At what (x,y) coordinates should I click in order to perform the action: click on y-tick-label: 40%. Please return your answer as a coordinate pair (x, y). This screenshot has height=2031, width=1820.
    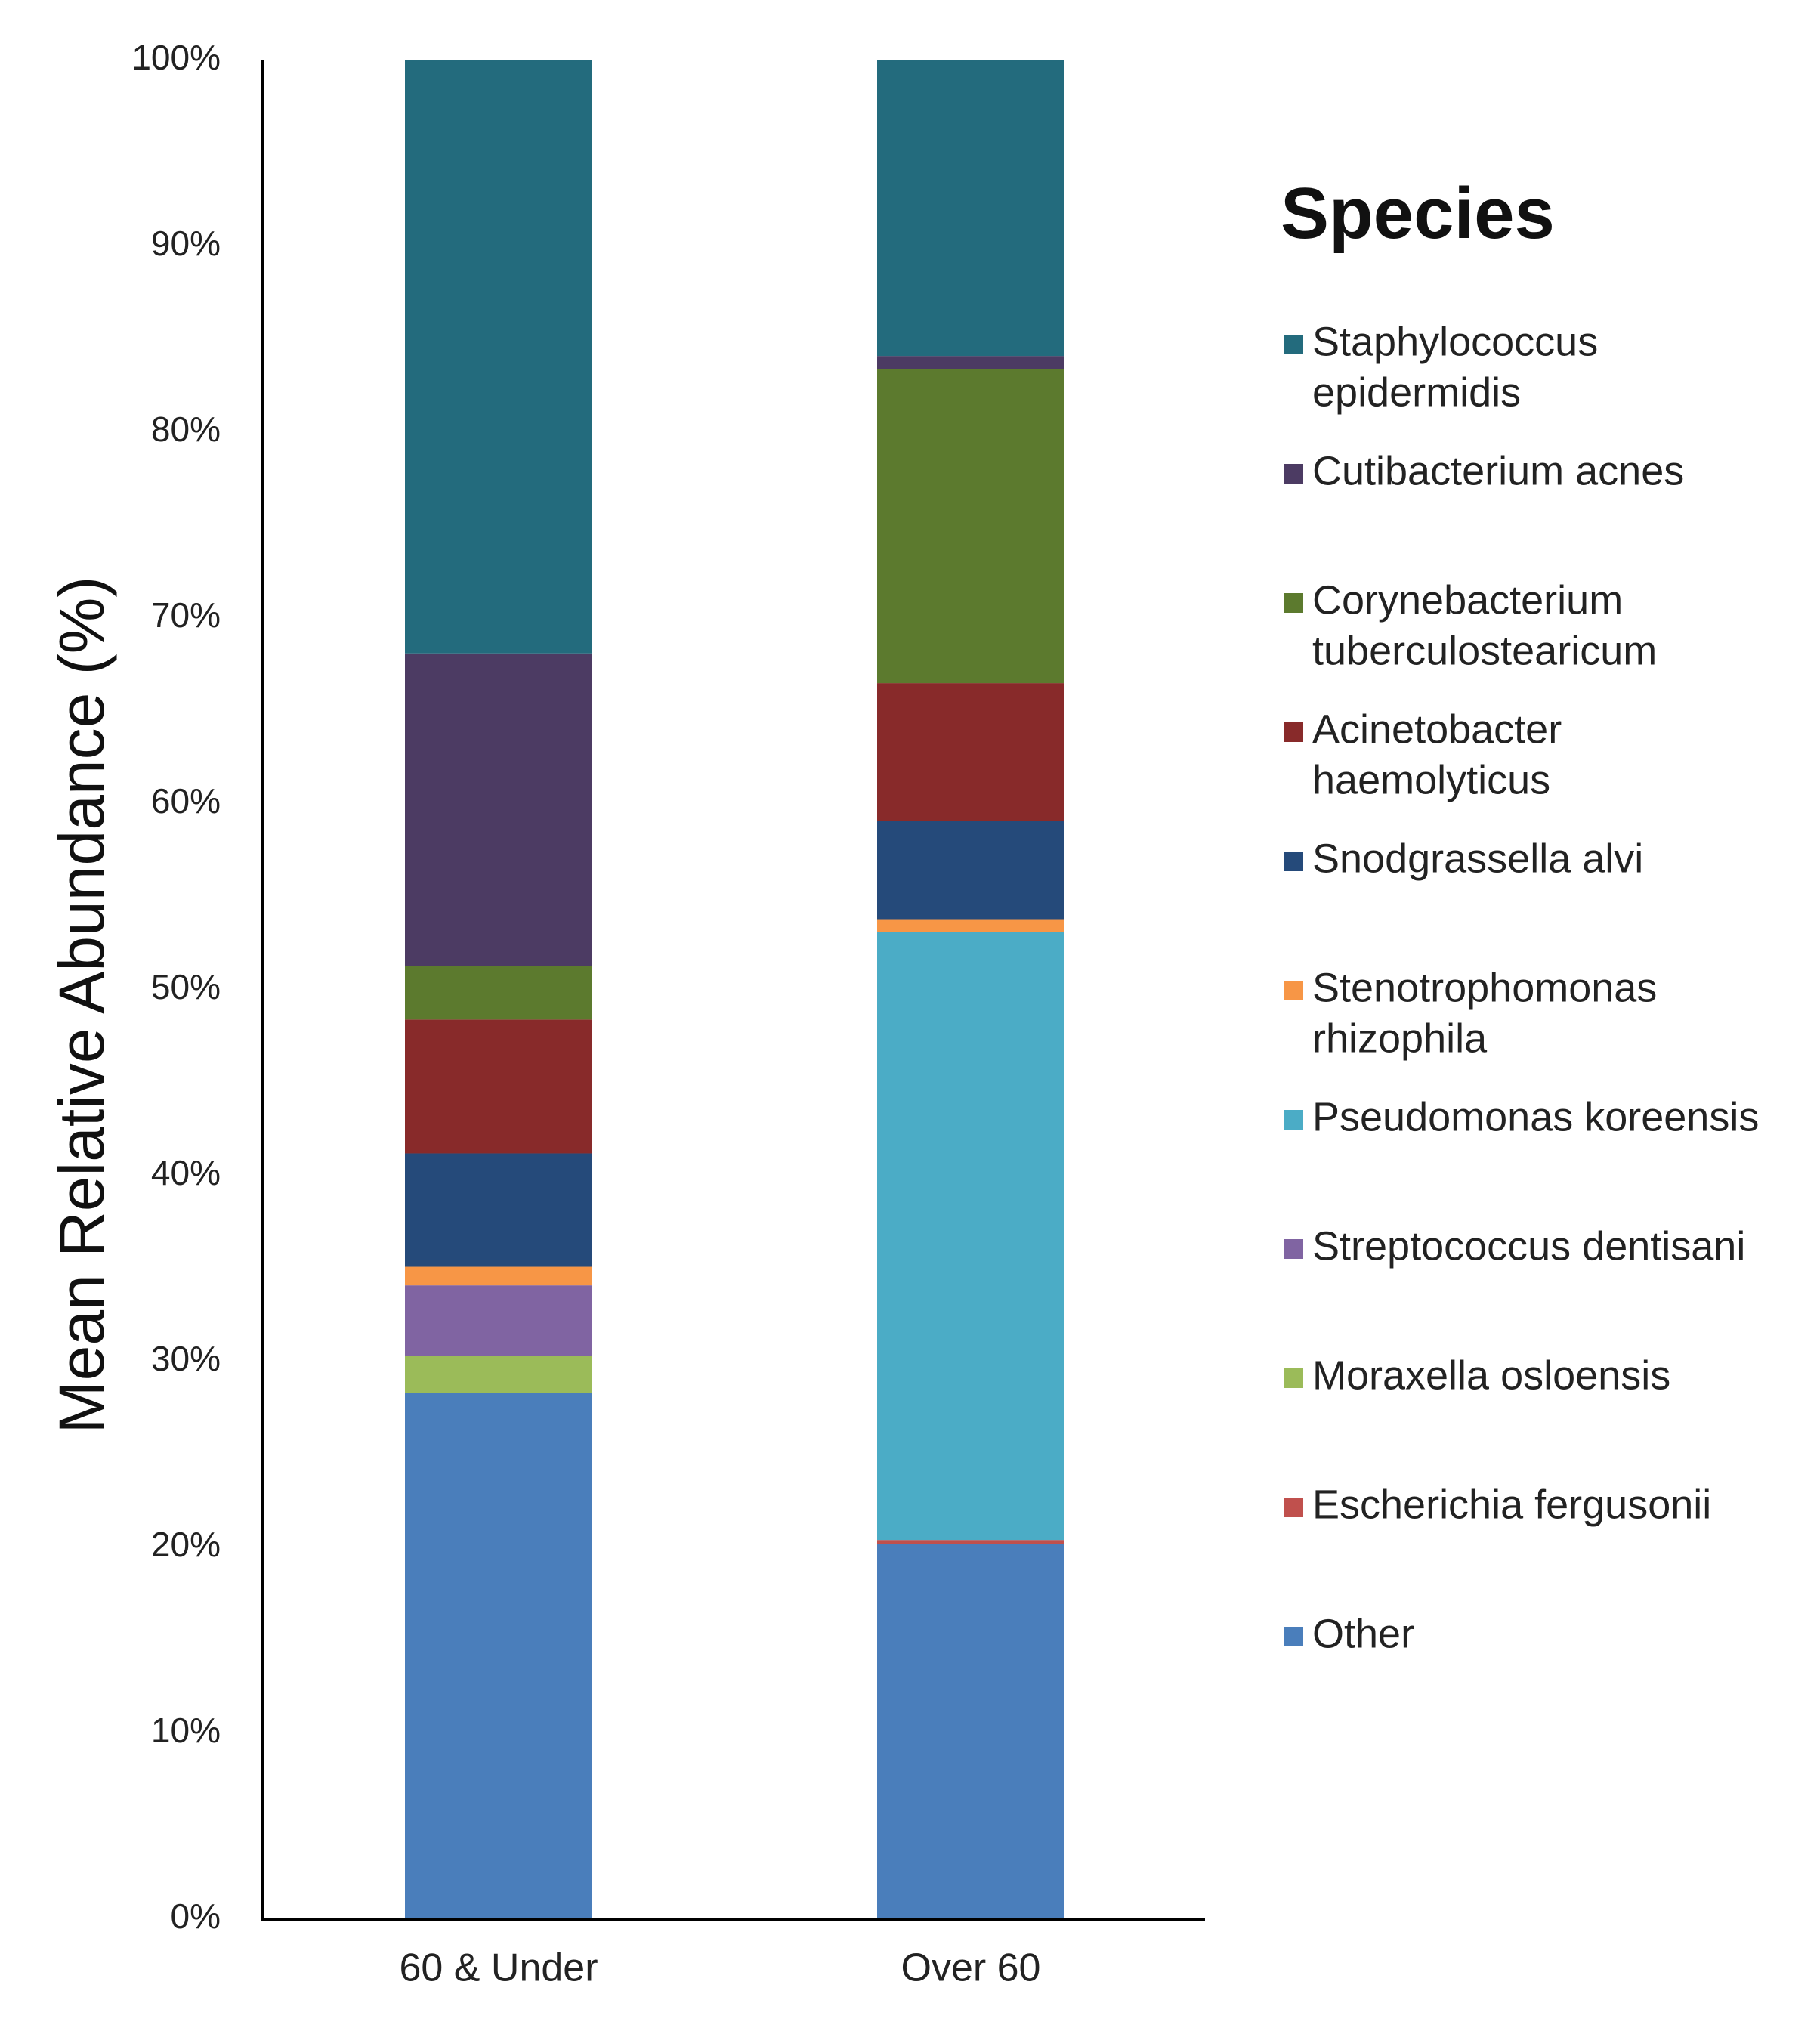
    Looking at the image, I should click on (186, 1172).